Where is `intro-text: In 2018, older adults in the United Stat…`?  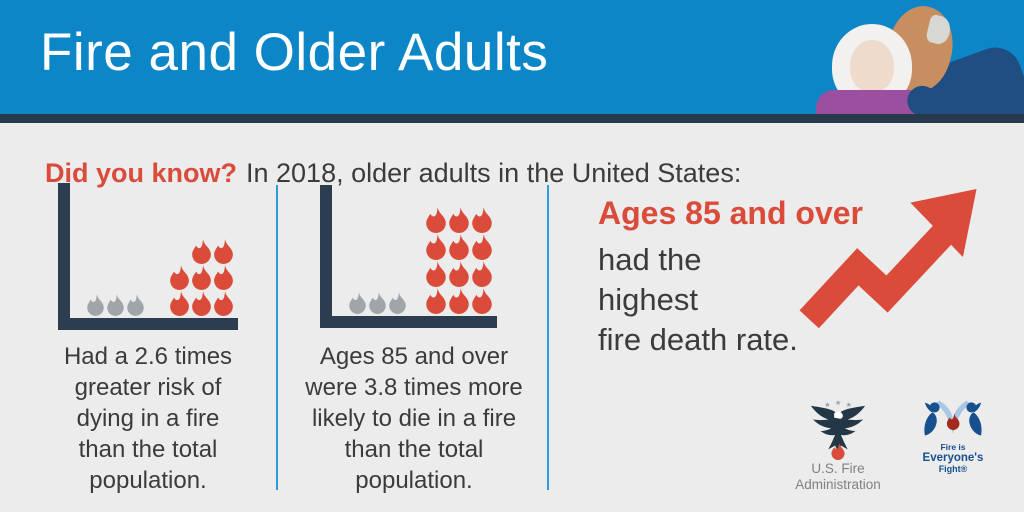
intro-text: In 2018, older adults in the United Stat… is located at coordinates (494, 173).